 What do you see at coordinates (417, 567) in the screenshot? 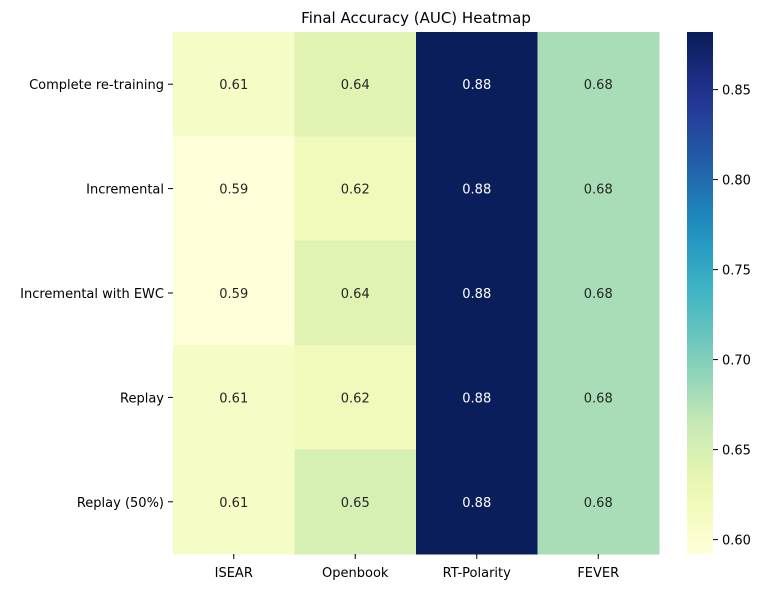
I see `x-axis: ISEAR Openbook RT-Polarity FEVER` at bounding box center [417, 567].